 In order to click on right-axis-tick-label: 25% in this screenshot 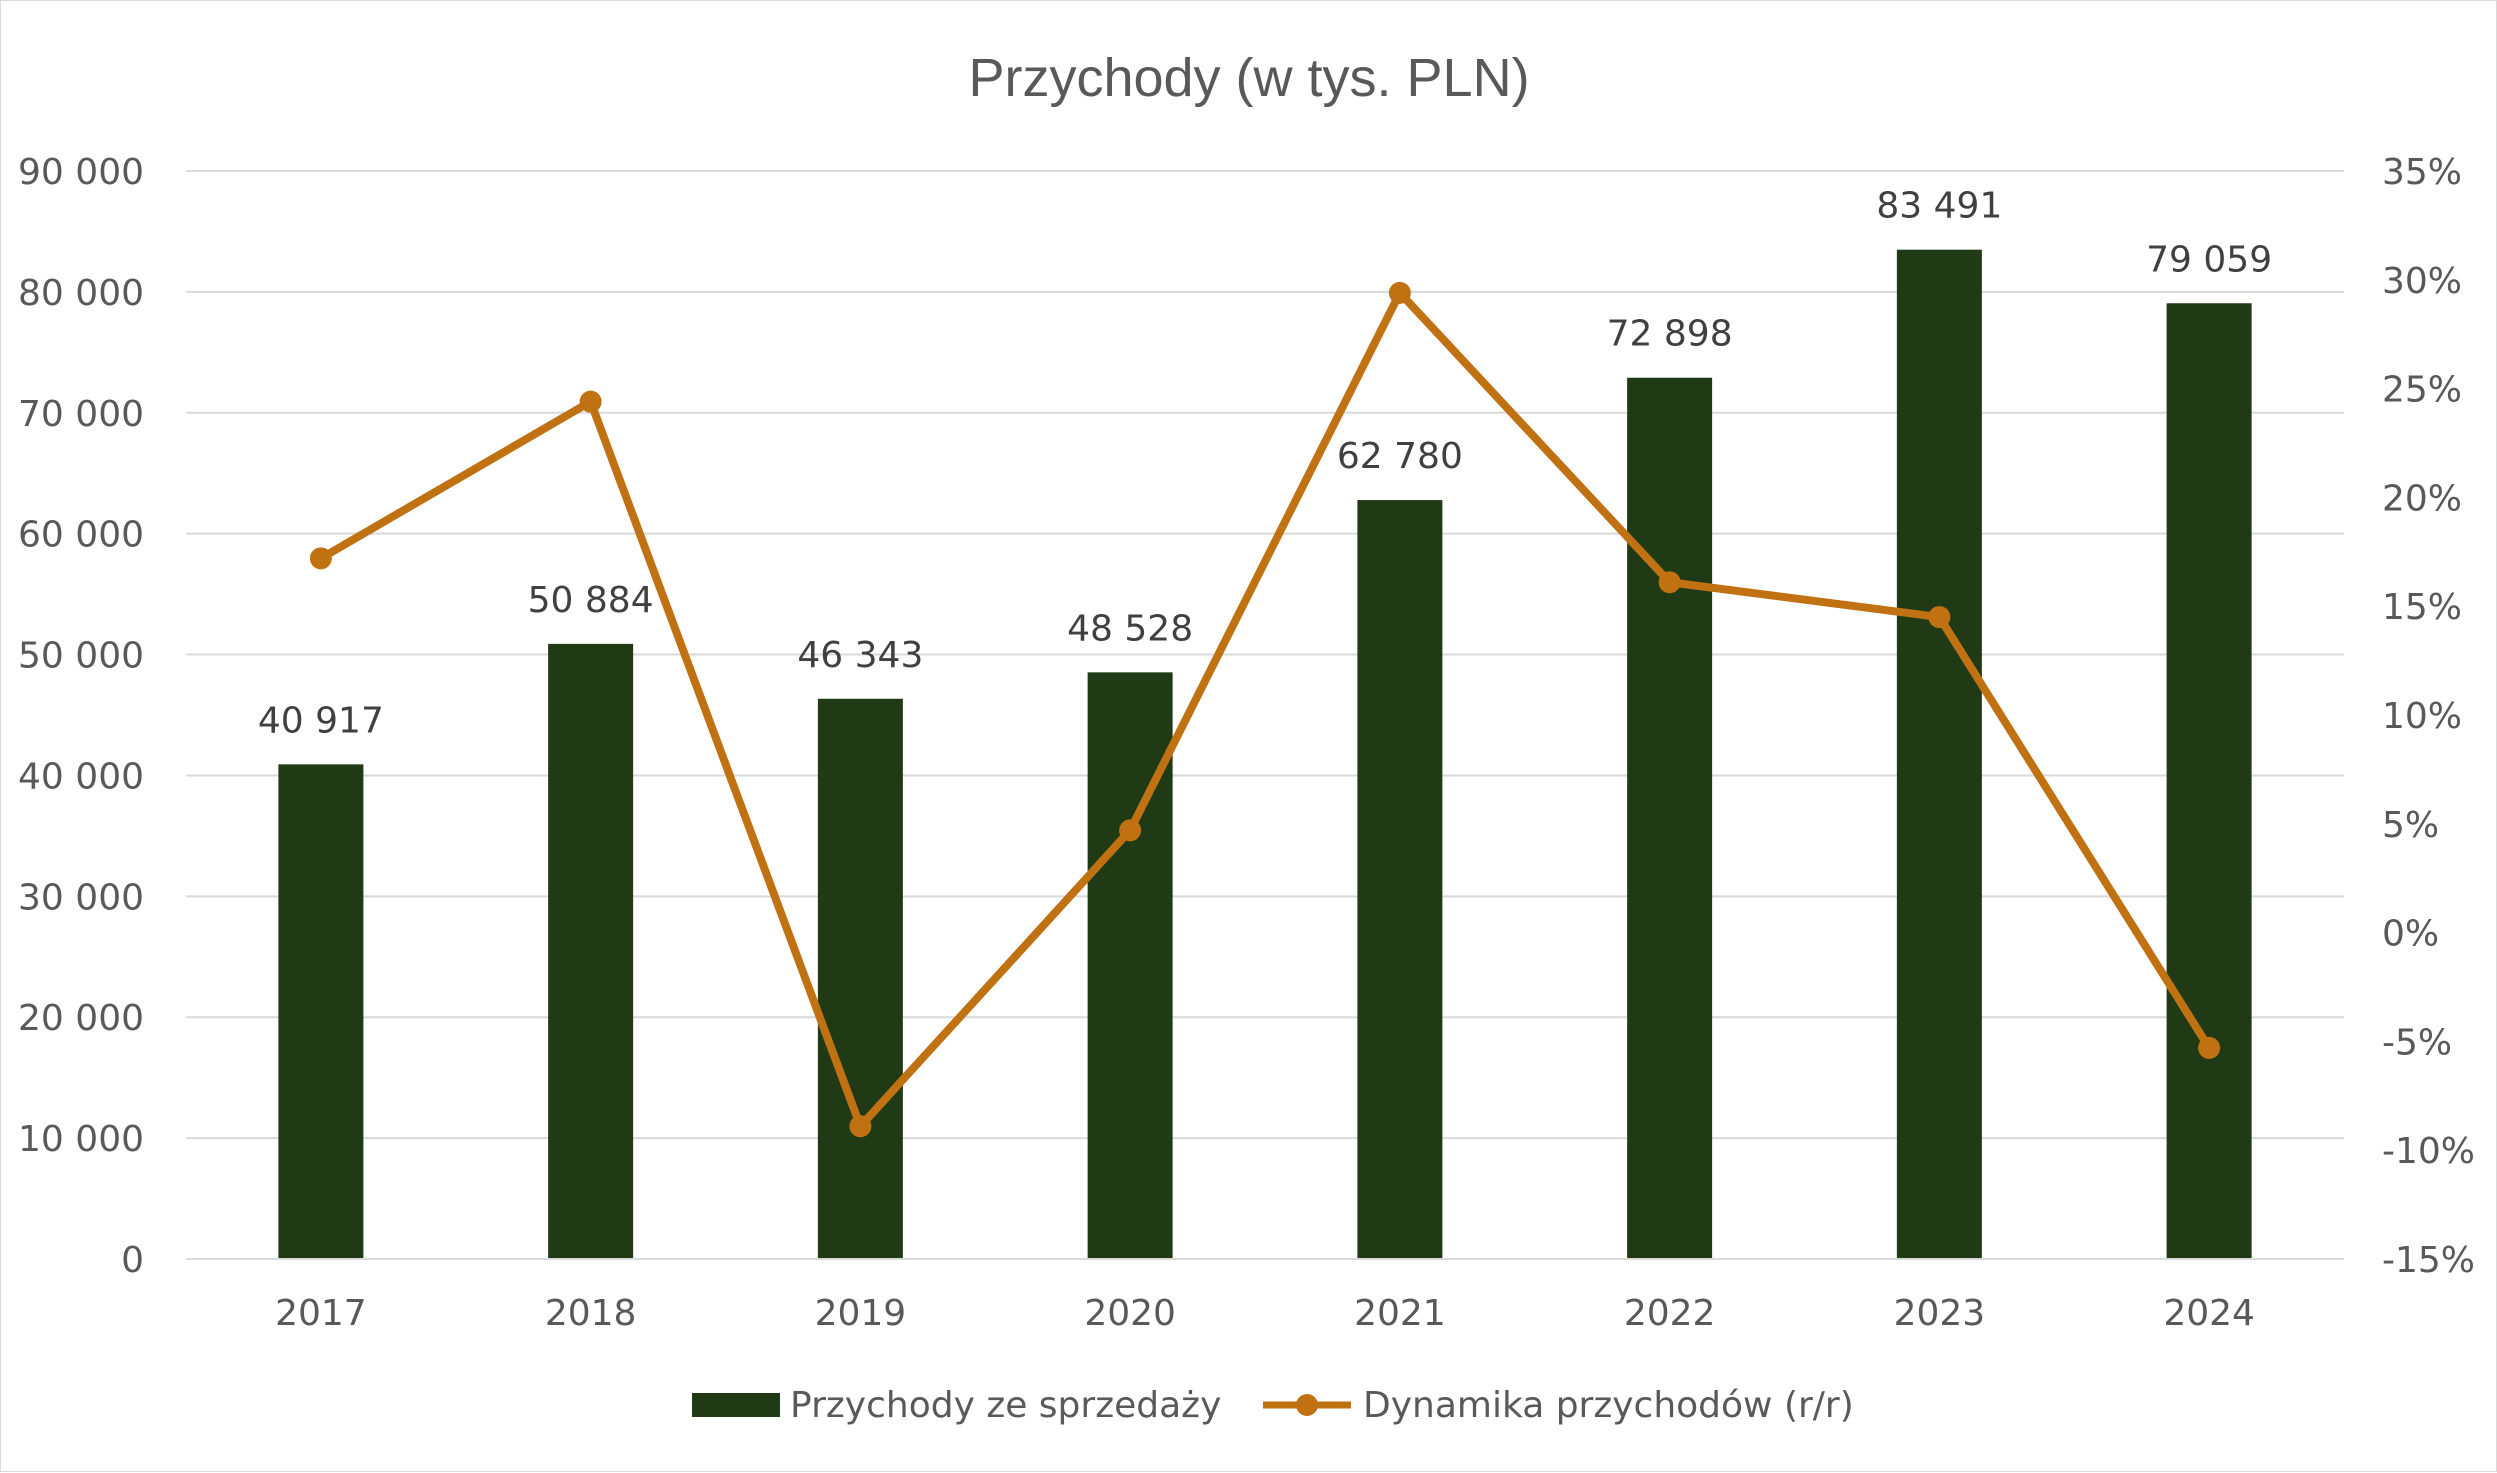, I will do `click(2422, 390)`.